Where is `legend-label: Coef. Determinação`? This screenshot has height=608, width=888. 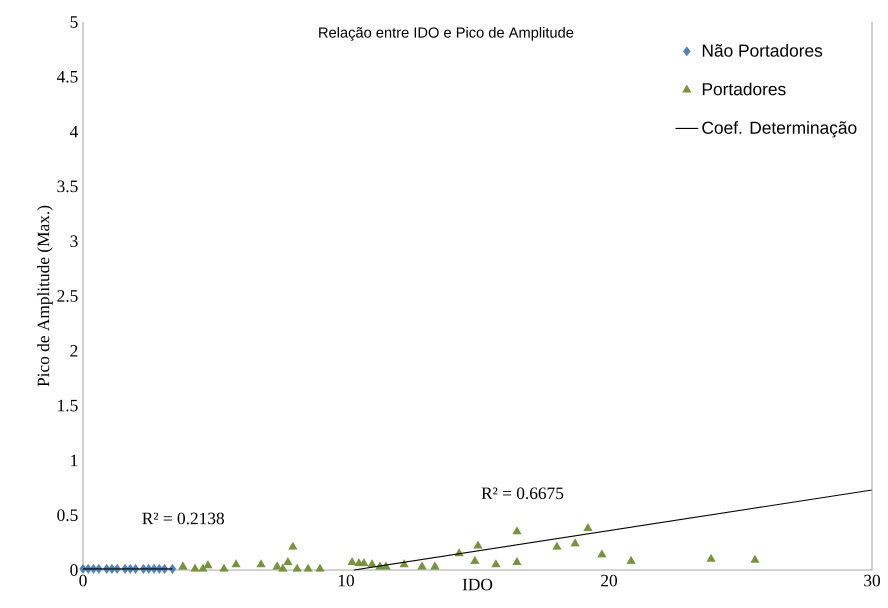 legend-label: Coef. Determinação is located at coordinates (779, 129).